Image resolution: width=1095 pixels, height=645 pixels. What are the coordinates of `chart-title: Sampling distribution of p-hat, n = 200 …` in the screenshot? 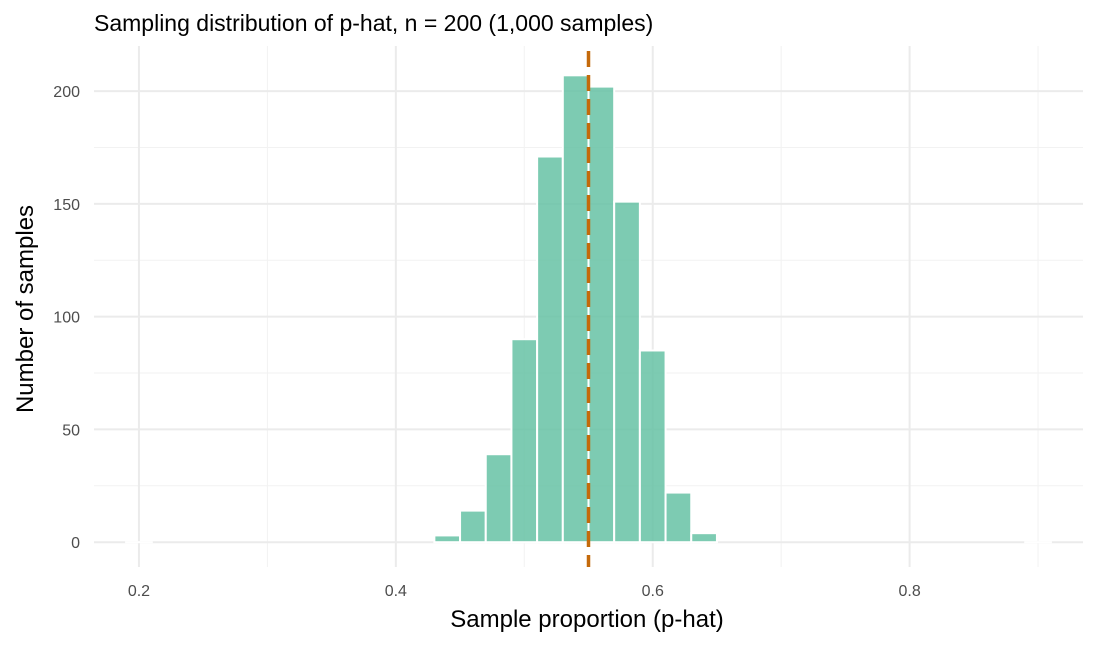 It's located at (373, 23).